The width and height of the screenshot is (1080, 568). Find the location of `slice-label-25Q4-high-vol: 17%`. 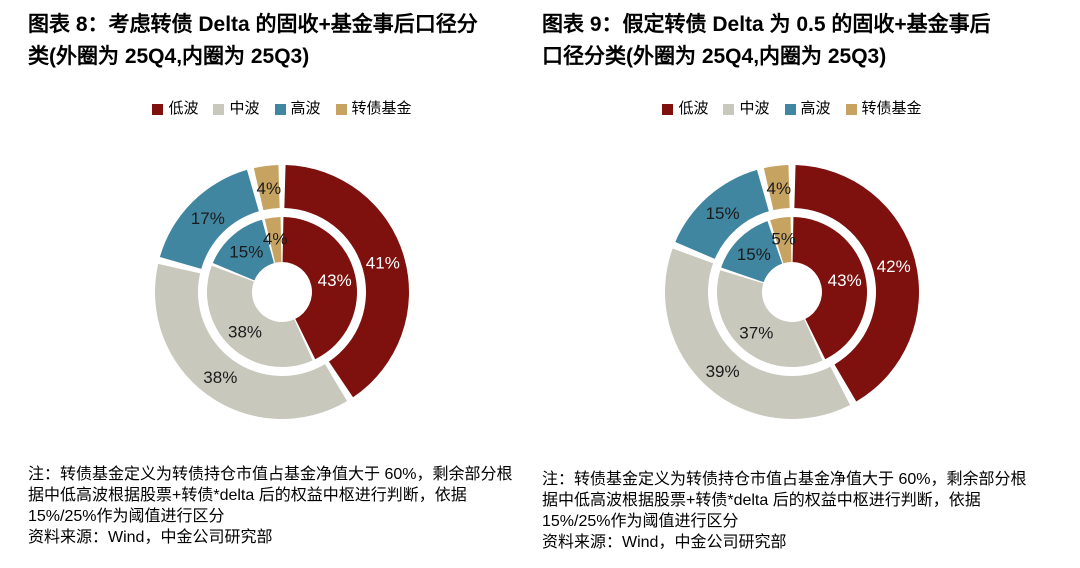

slice-label-25Q4-high-vol: 17% is located at coordinates (208, 218).